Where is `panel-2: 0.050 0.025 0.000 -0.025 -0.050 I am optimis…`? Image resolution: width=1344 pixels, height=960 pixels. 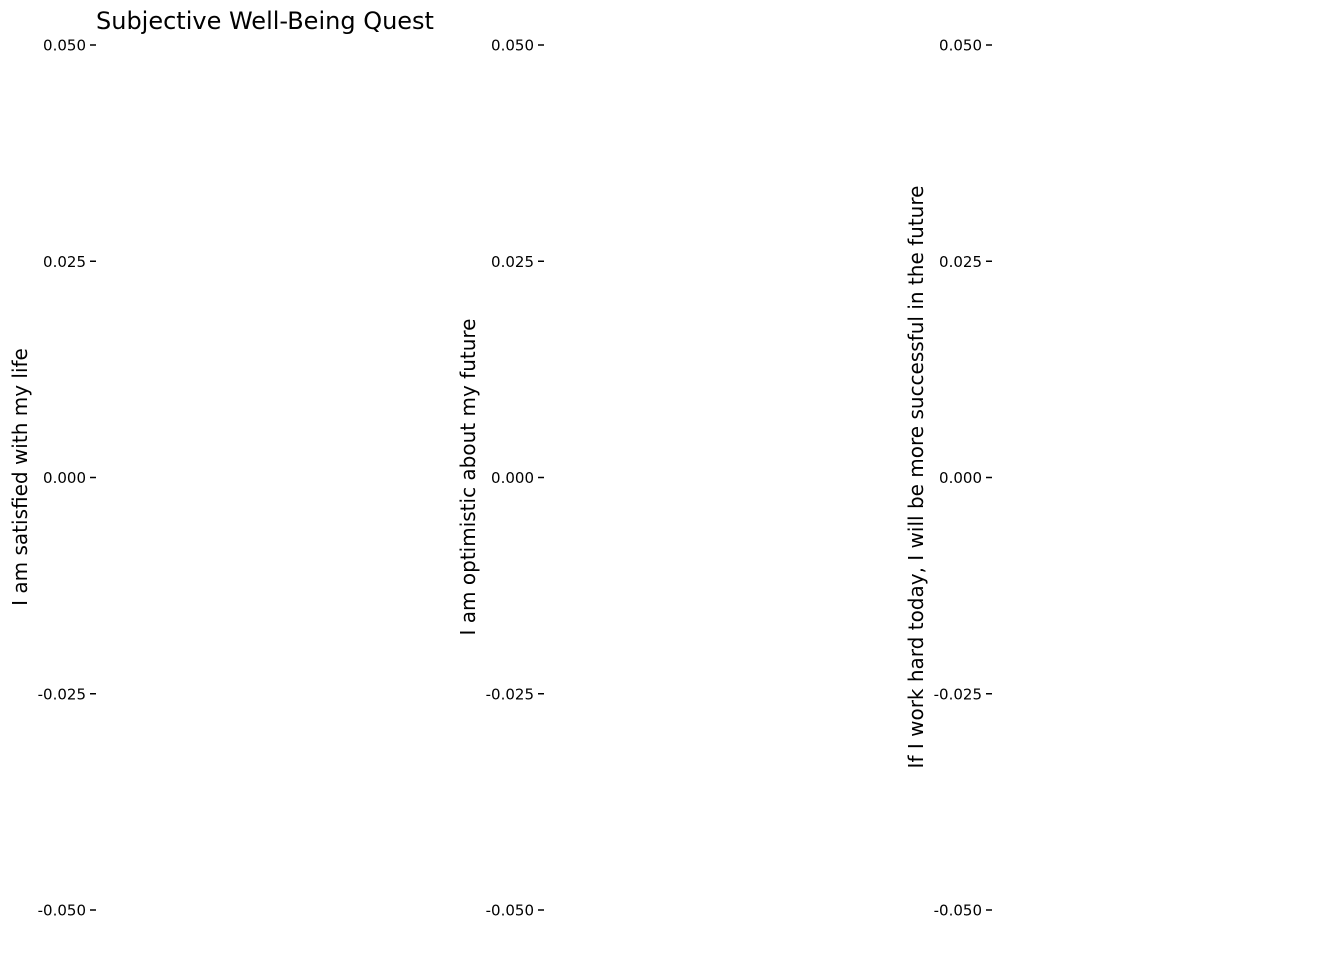 panel-2: 0.050 0.025 0.000 -0.025 -0.050 I am optimis… is located at coordinates (500, 478).